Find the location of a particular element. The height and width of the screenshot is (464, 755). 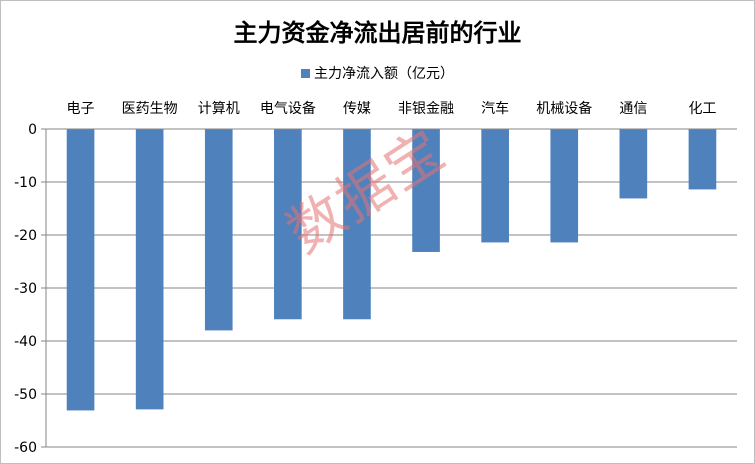

x-category-label: 通信 is located at coordinates (633, 109).